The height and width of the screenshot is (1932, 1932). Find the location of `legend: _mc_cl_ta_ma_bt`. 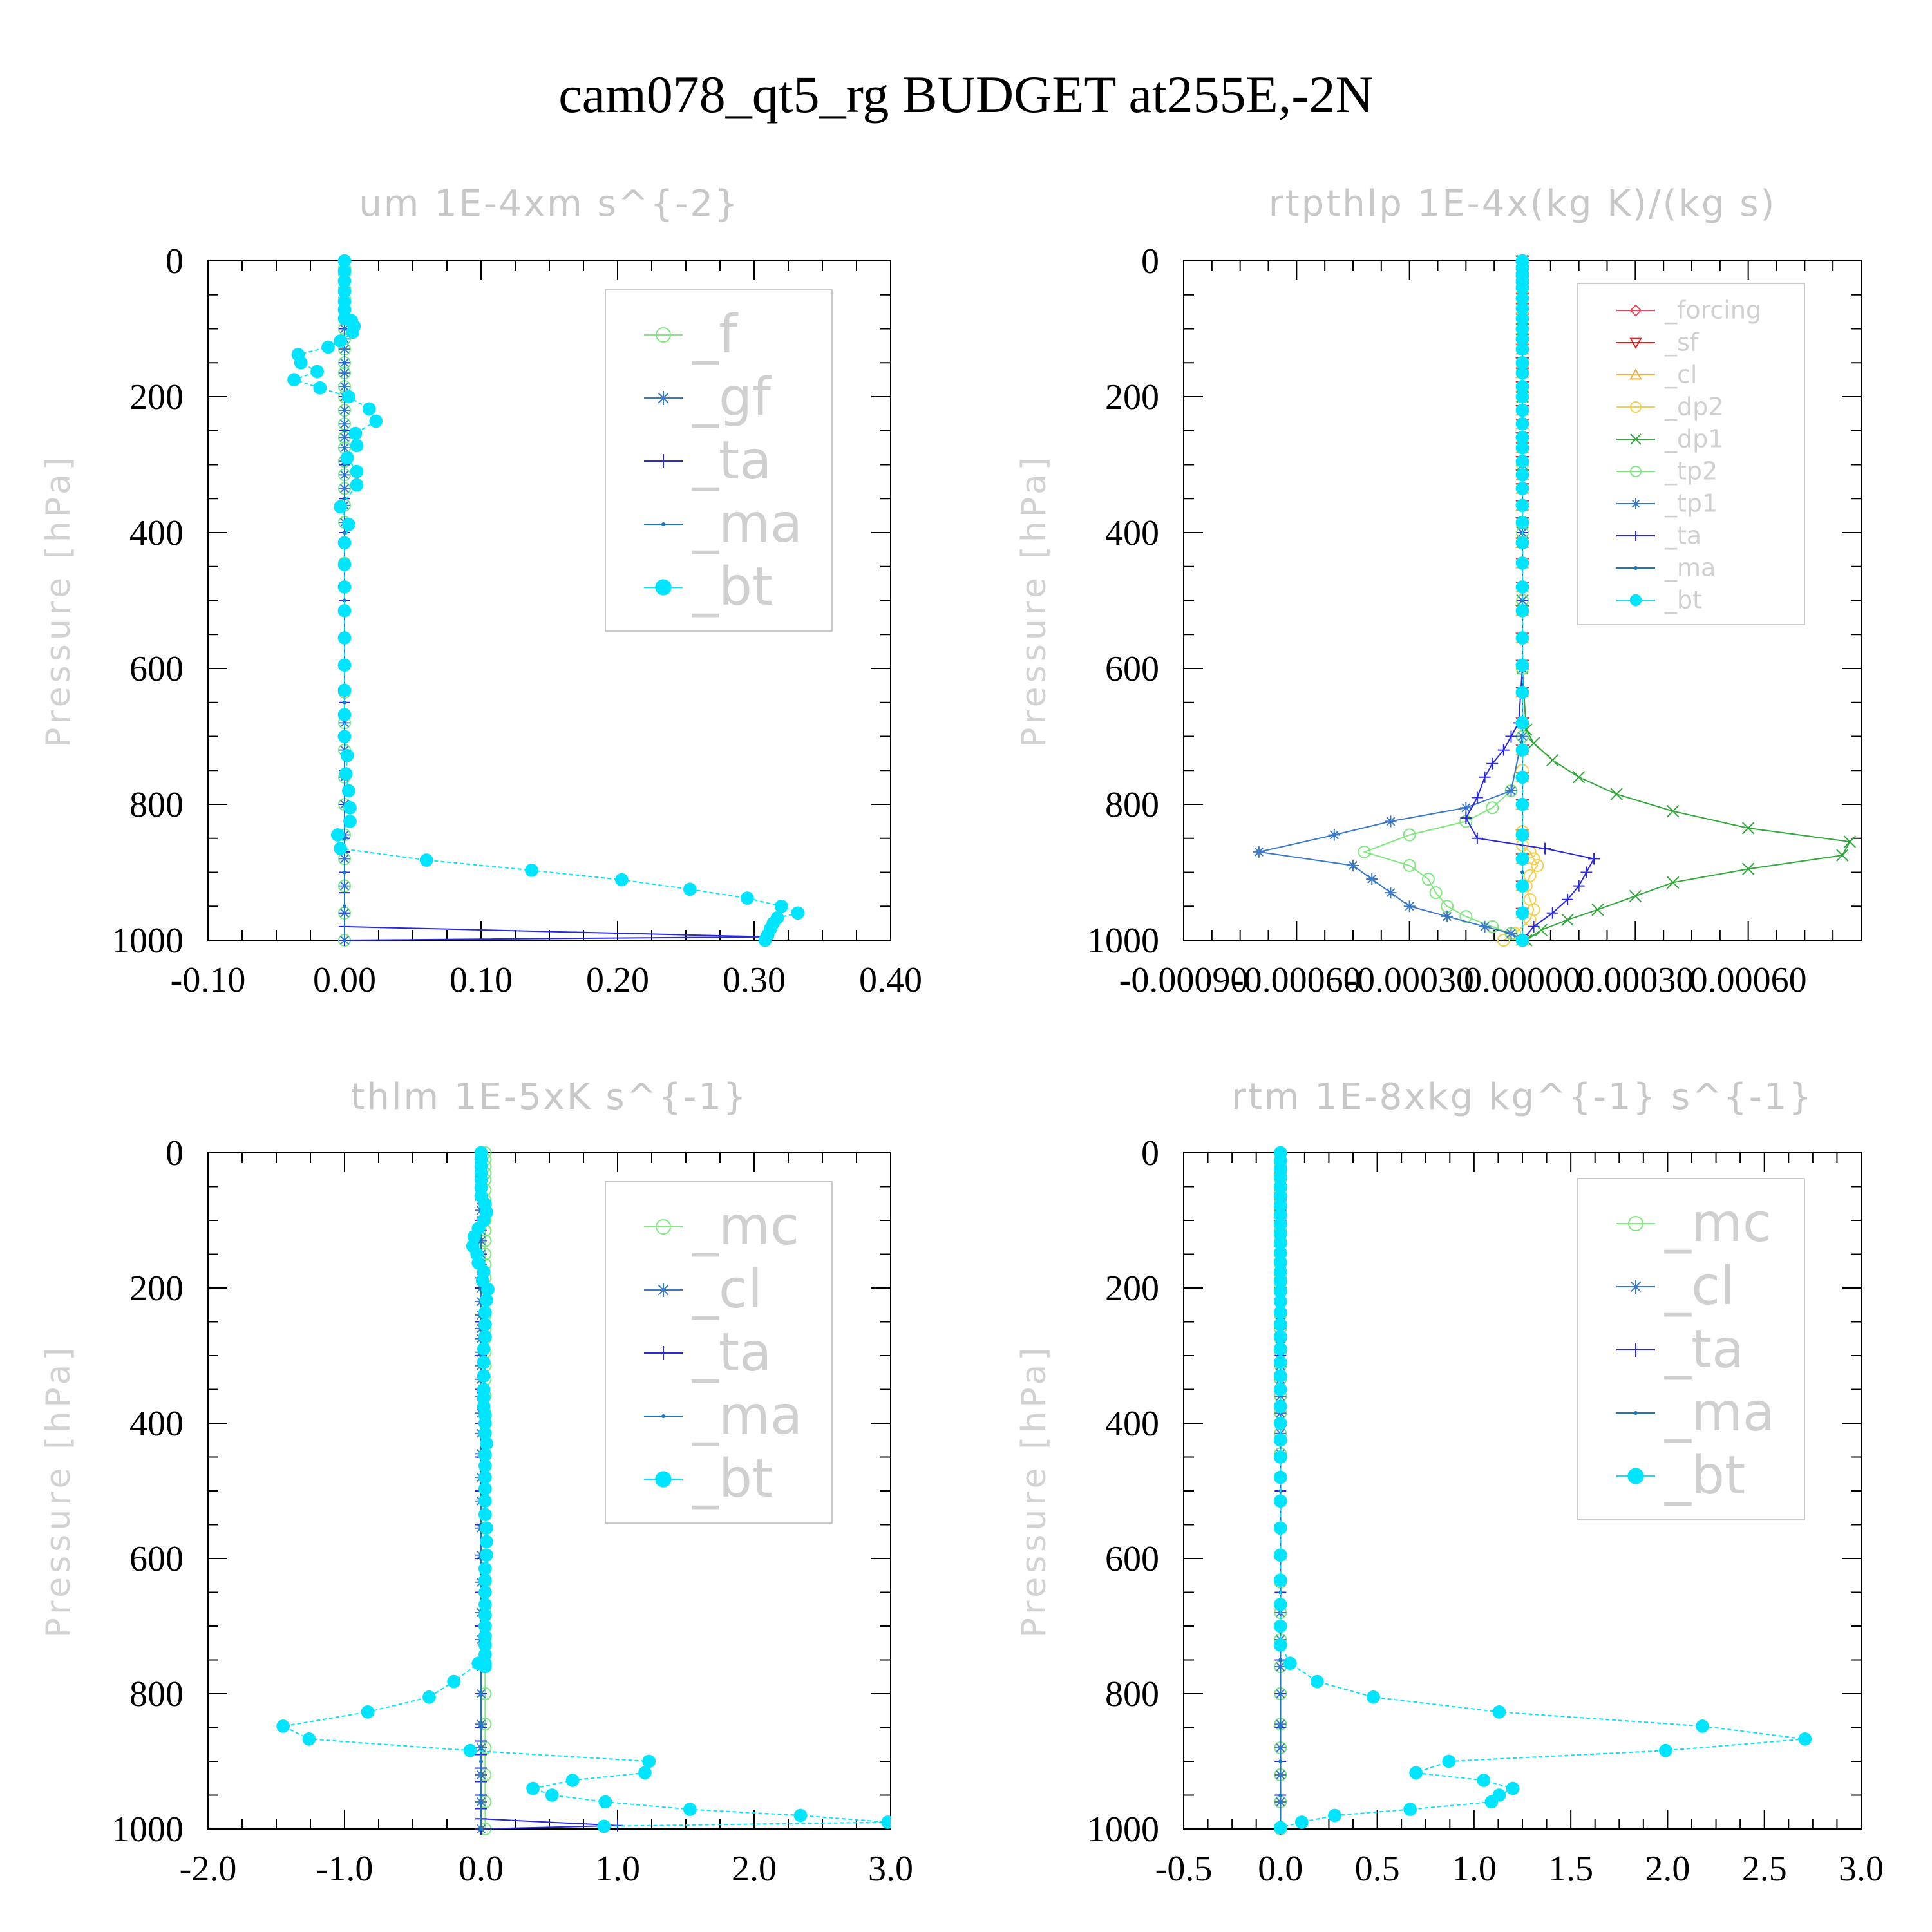

legend: _mc_cl_ta_ma_bt is located at coordinates (1691, 1349).